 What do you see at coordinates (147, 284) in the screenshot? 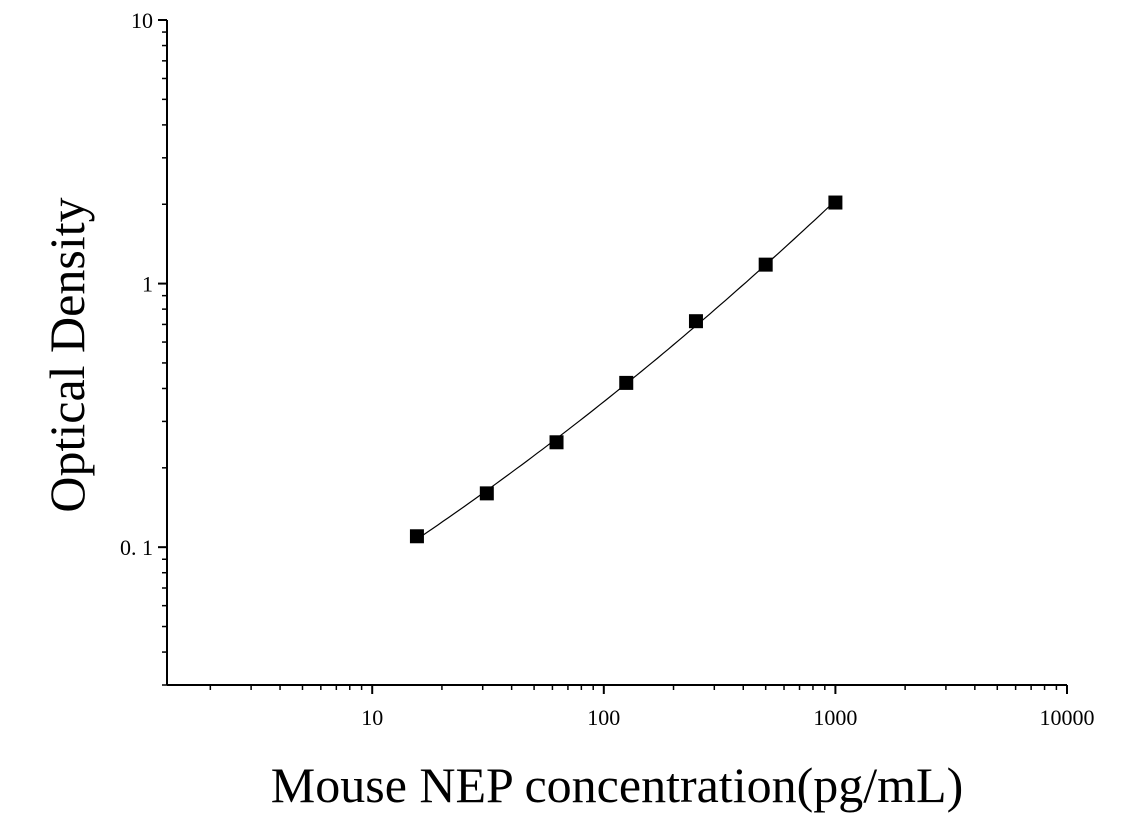
I see `y-tick-label: 1` at bounding box center [147, 284].